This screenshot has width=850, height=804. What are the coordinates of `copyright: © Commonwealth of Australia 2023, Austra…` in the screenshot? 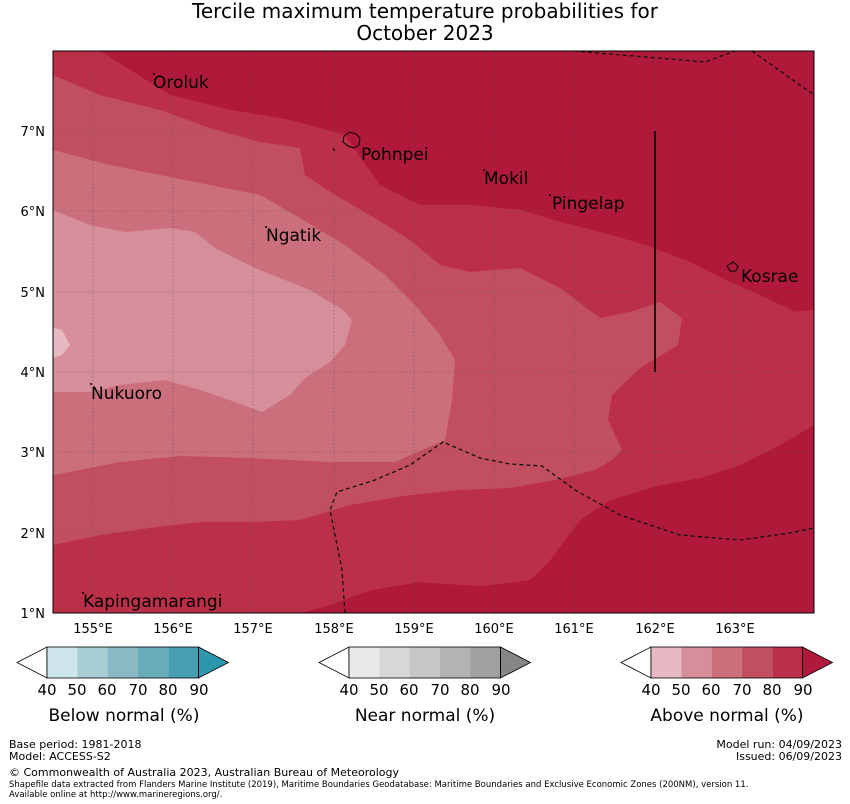 It's located at (204, 772).